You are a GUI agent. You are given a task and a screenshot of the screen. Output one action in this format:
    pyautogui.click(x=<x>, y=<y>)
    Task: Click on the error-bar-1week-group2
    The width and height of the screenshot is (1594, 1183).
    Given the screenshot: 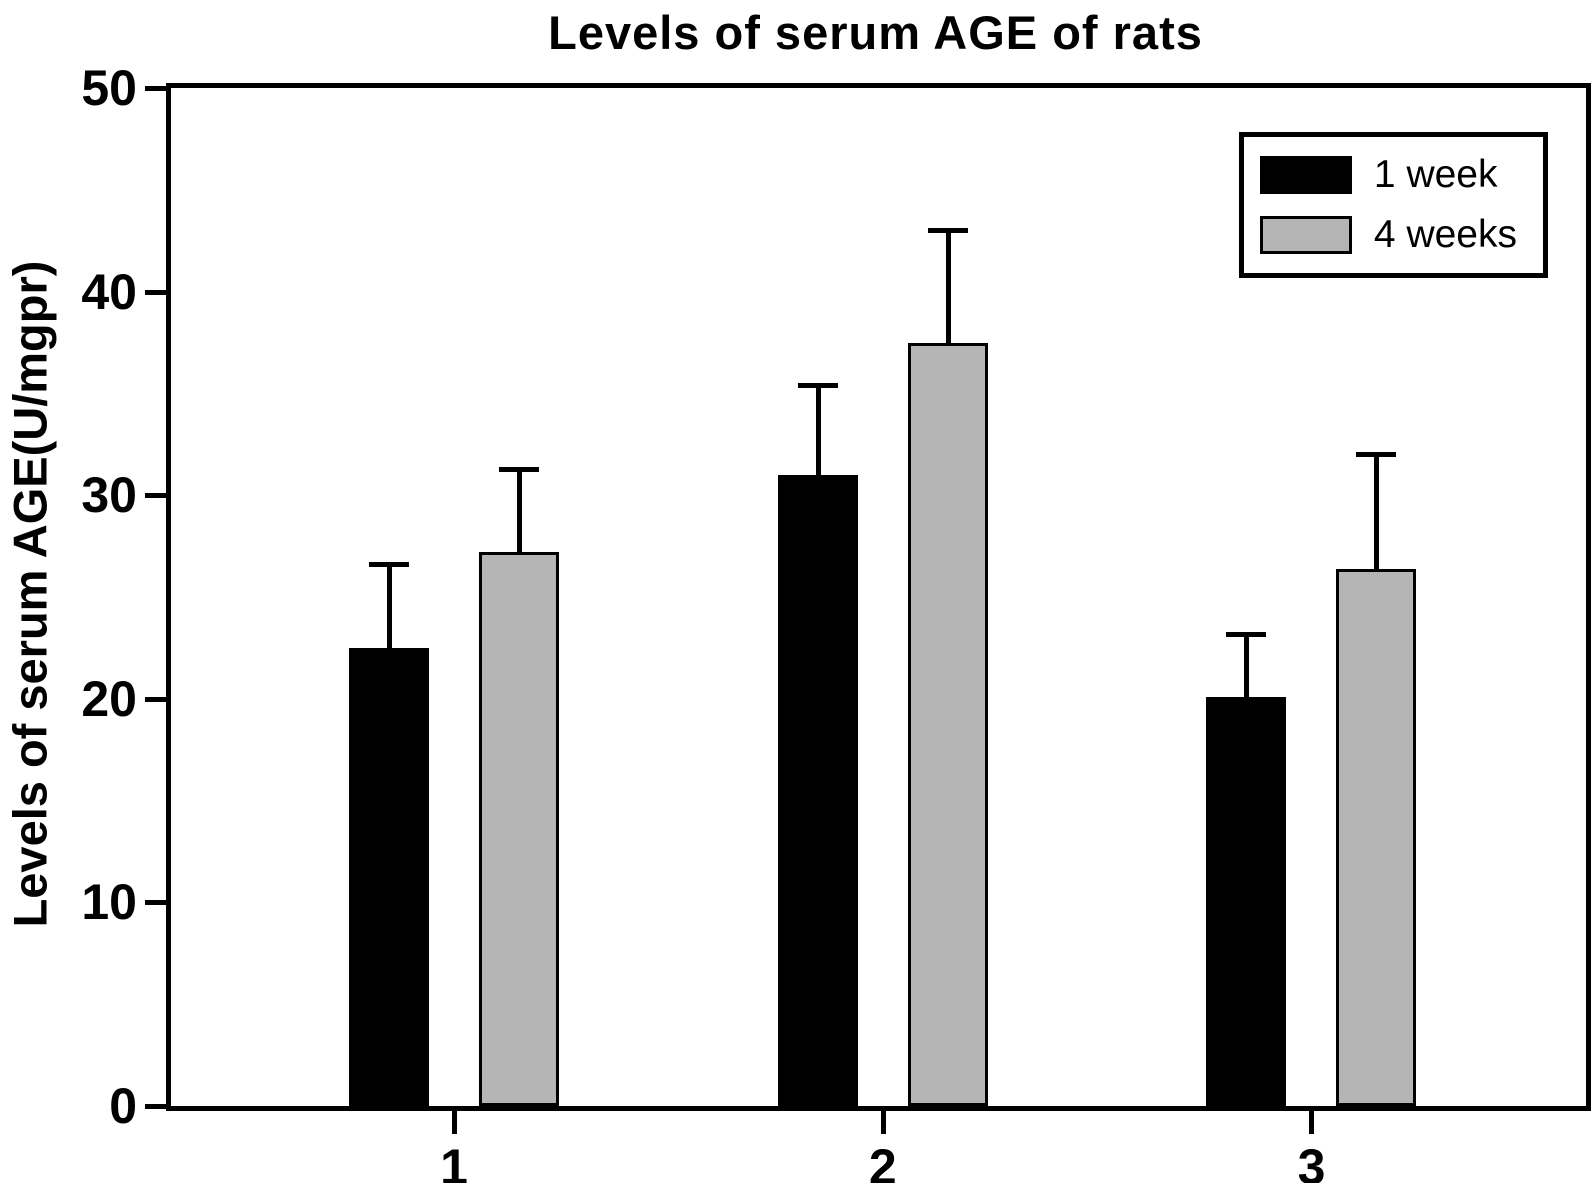 What is the action you would take?
    pyautogui.click(x=817, y=429)
    